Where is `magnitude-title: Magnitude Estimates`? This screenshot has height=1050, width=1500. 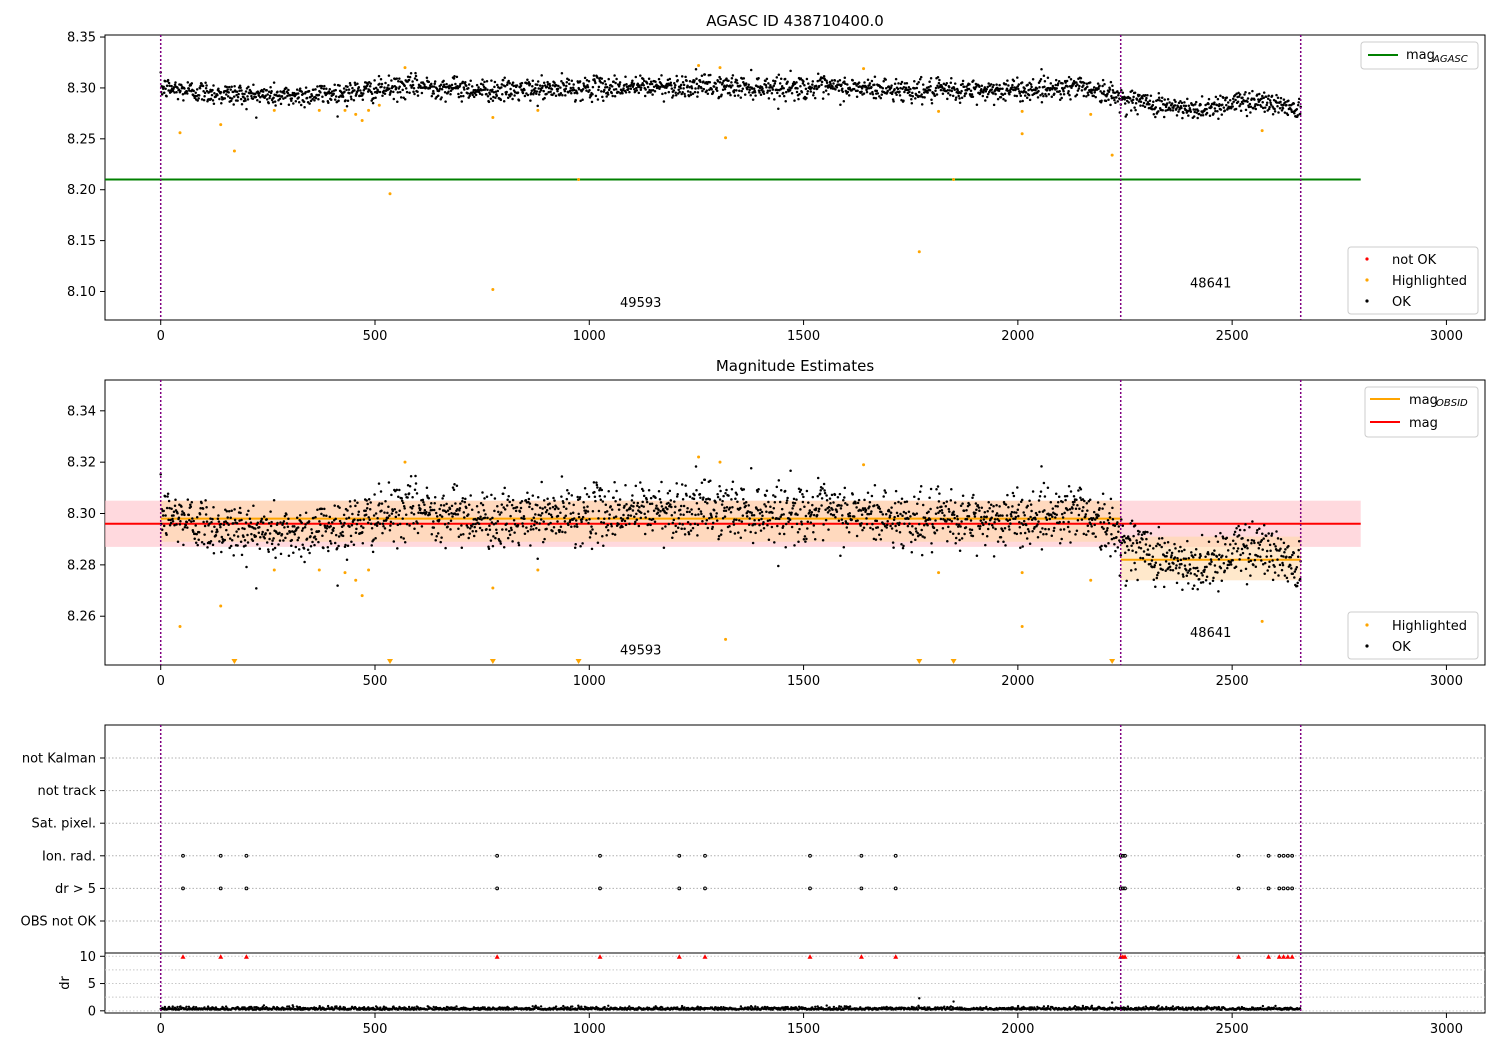
magnitude-title: Magnitude Estimates is located at coordinates (795, 366).